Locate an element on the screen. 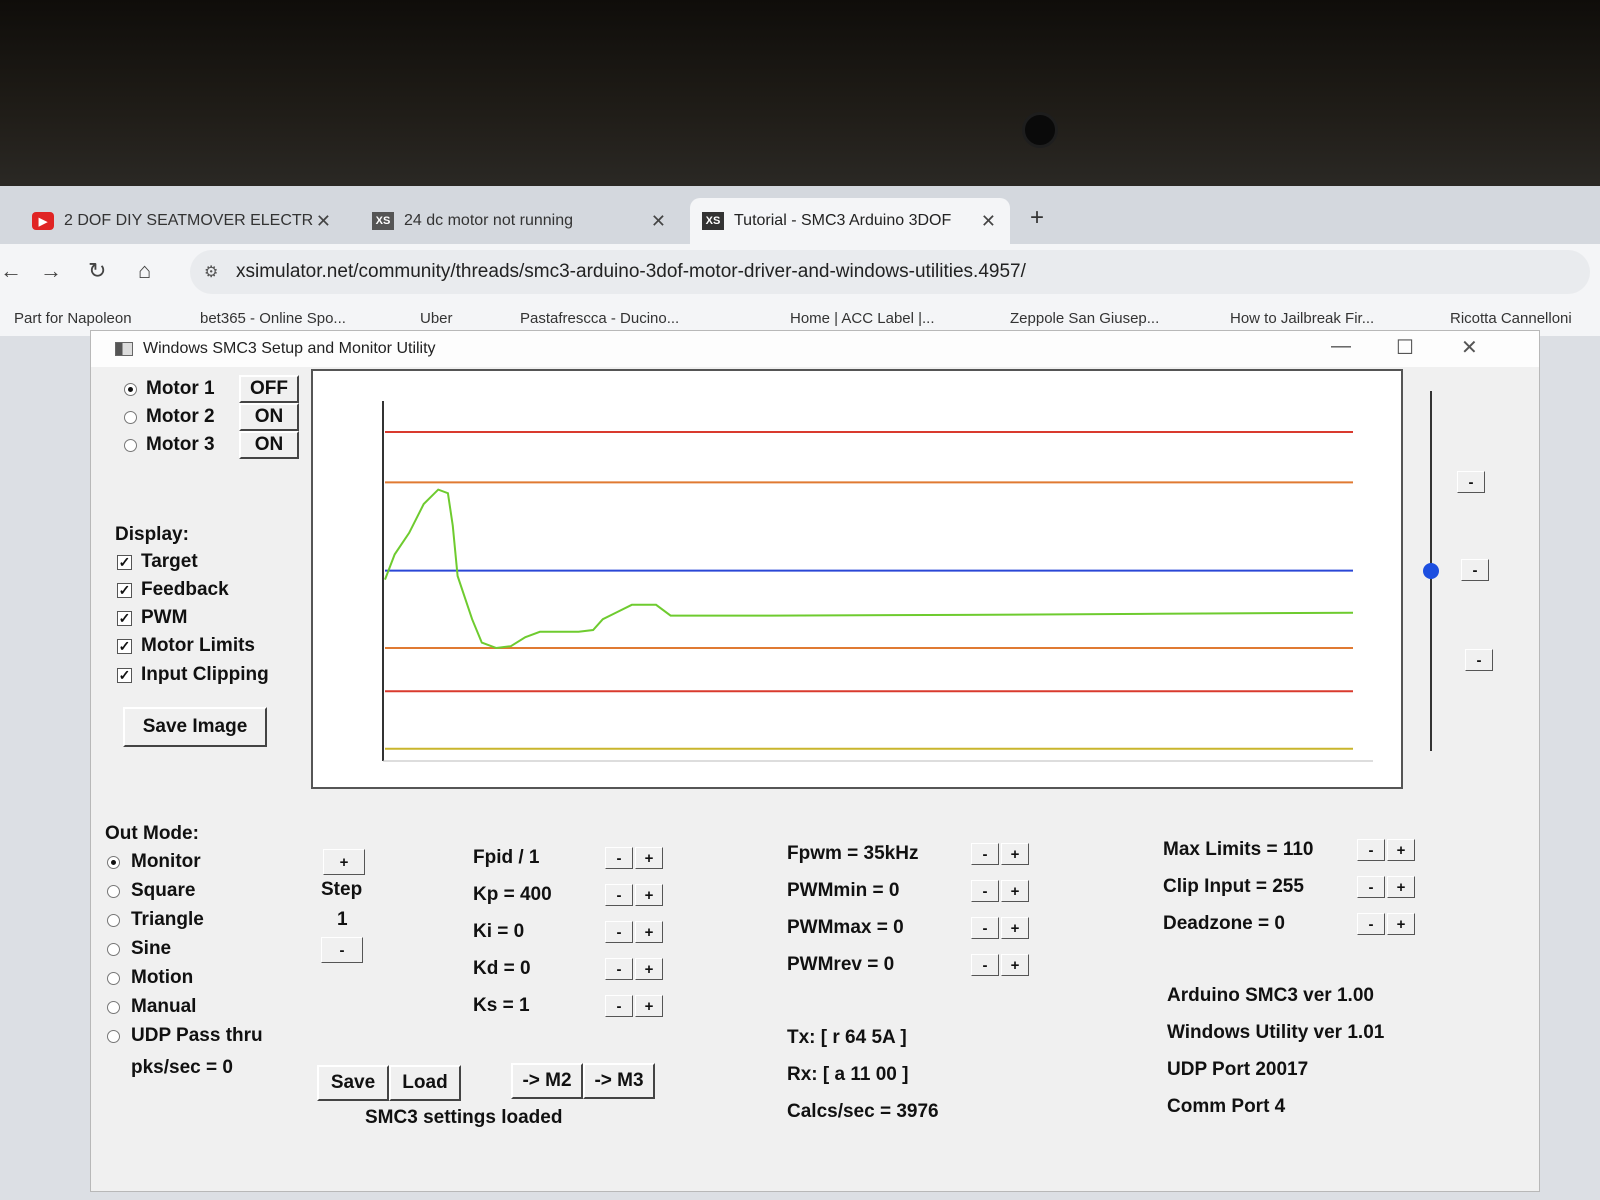 The width and height of the screenshot is (1600, 1200). motor-2-label: Motor 2 is located at coordinates (180, 416).